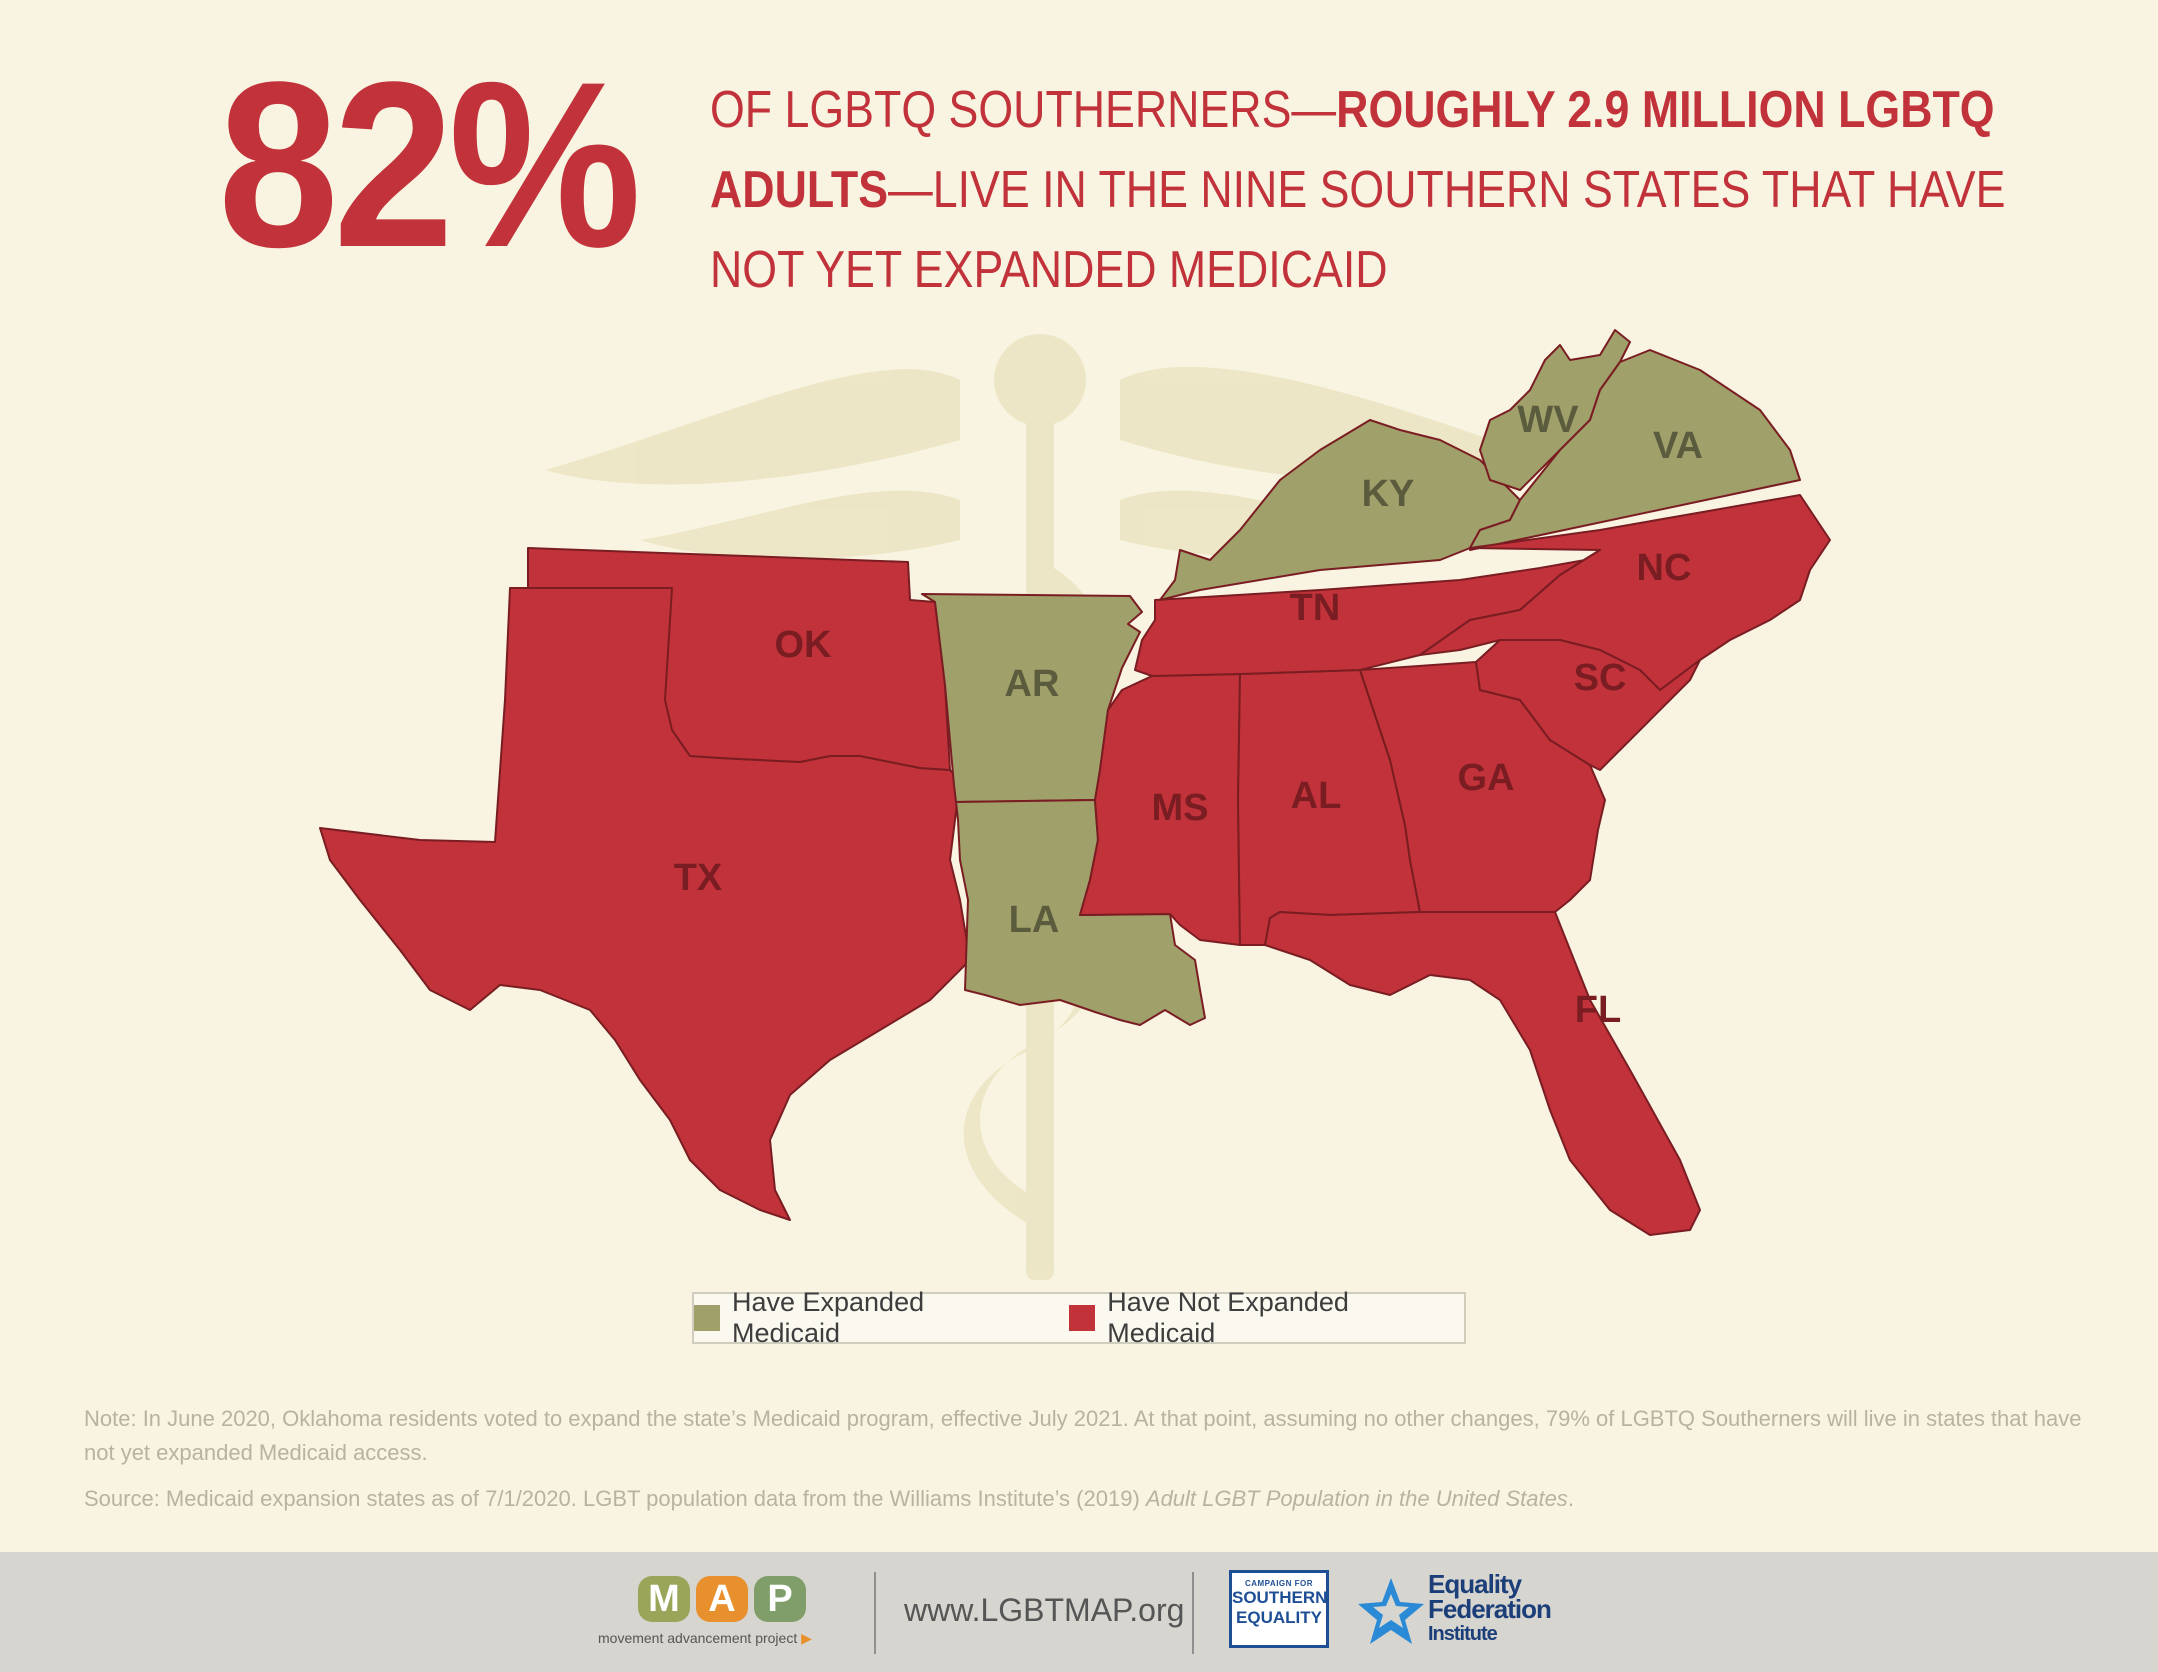 This screenshot has height=1672, width=2158. I want to click on headline-part1: OF LGBTQ SOUTHERNERS—, so click(1023, 110).